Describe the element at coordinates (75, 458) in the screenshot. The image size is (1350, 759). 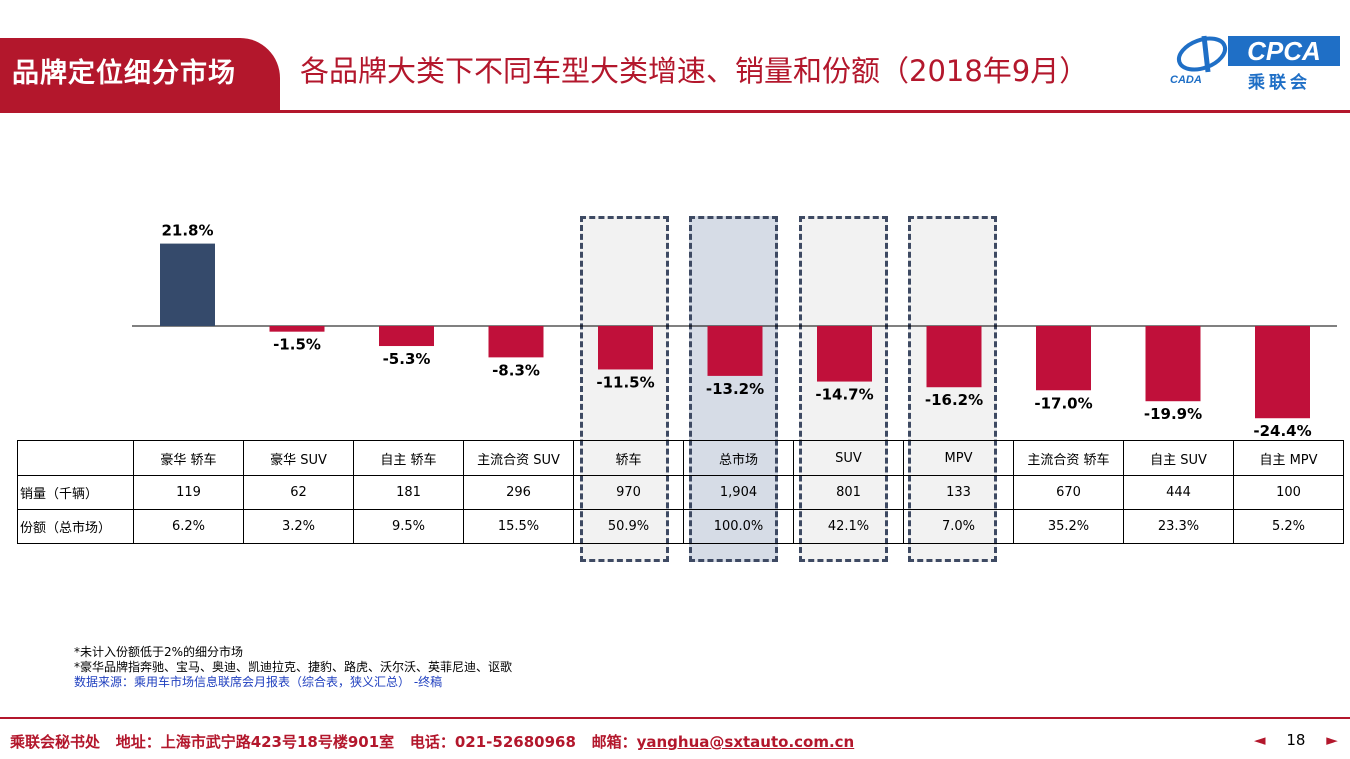
I see `table-corner-cell` at that location.